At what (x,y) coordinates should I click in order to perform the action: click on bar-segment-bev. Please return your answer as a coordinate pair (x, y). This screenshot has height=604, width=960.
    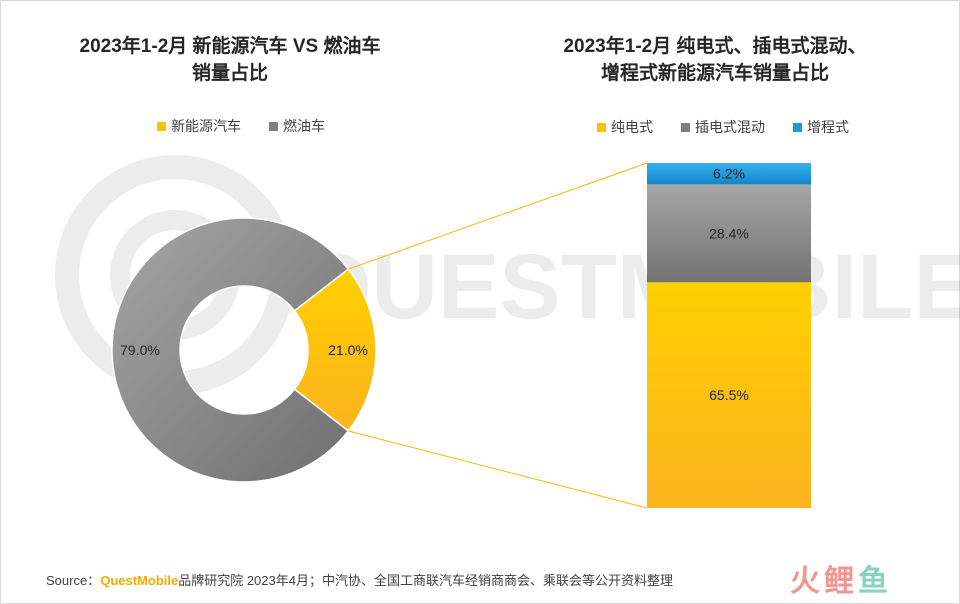
    Looking at the image, I should click on (729, 395).